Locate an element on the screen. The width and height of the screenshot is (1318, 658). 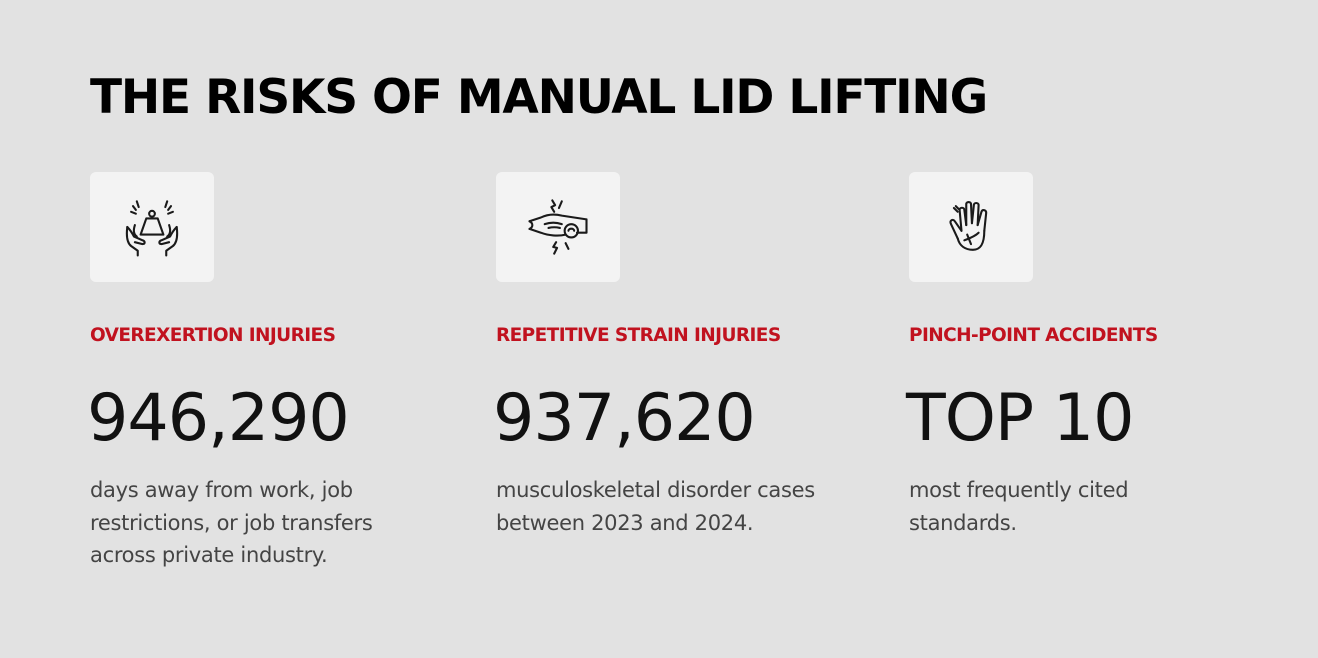
card-label: OVEREXERTION INJURIES is located at coordinates (213, 335).